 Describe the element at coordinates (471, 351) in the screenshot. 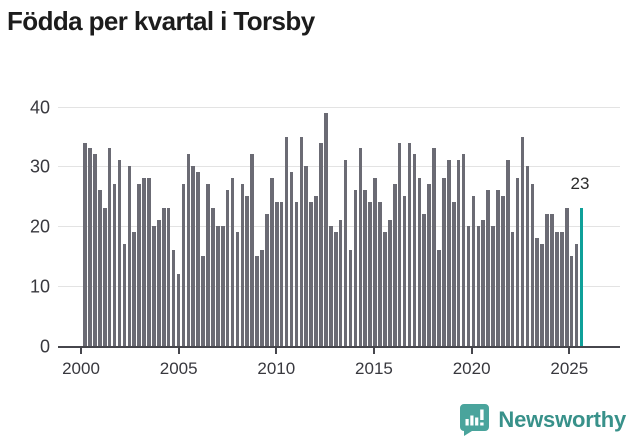

I see `x-tick-2020` at that location.